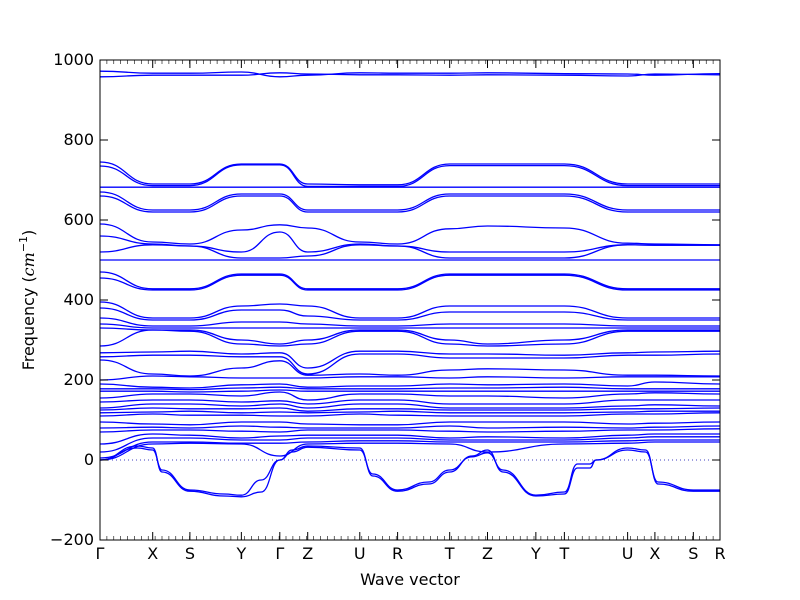  I want to click on x-tick-label-1: Γ, so click(100, 553).